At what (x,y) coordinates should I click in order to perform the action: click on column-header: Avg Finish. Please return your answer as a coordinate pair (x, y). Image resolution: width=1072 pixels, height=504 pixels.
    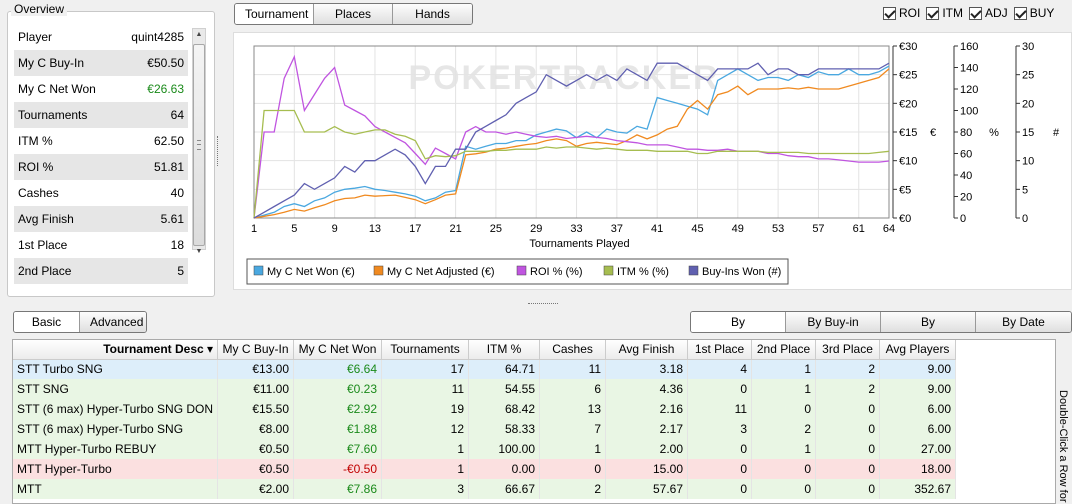
    Looking at the image, I should click on (647, 350).